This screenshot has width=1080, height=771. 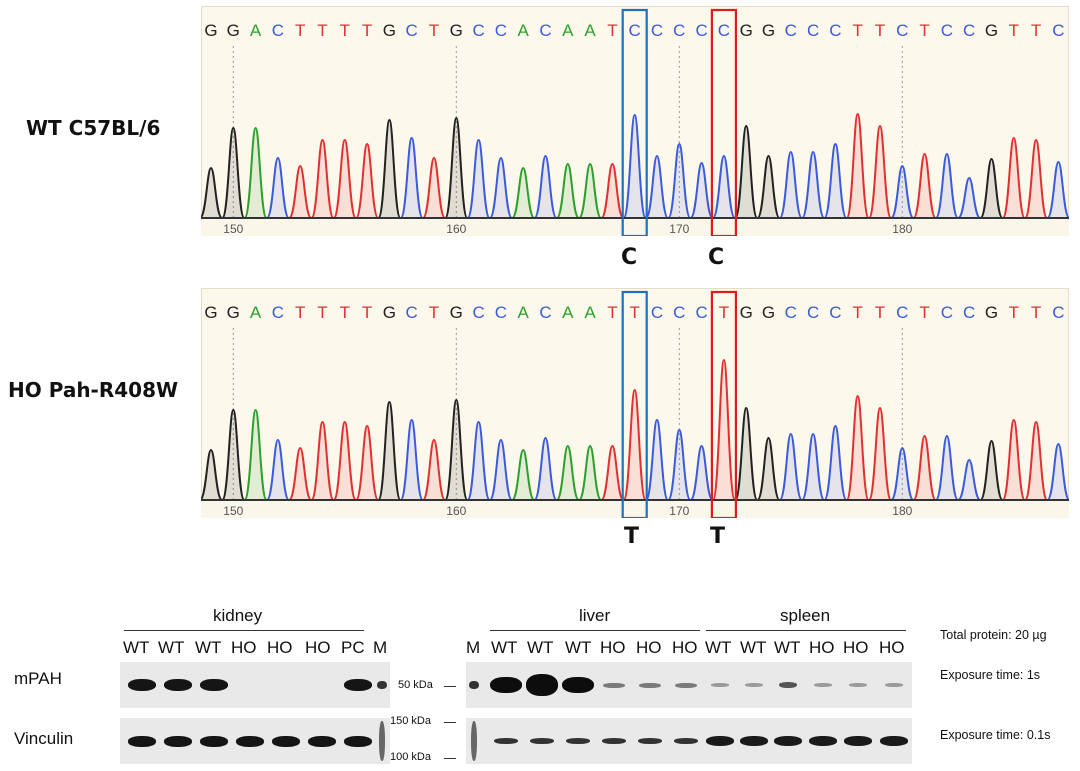 I want to click on marker-150kda: 150 kDa, so click(x=410, y=721).